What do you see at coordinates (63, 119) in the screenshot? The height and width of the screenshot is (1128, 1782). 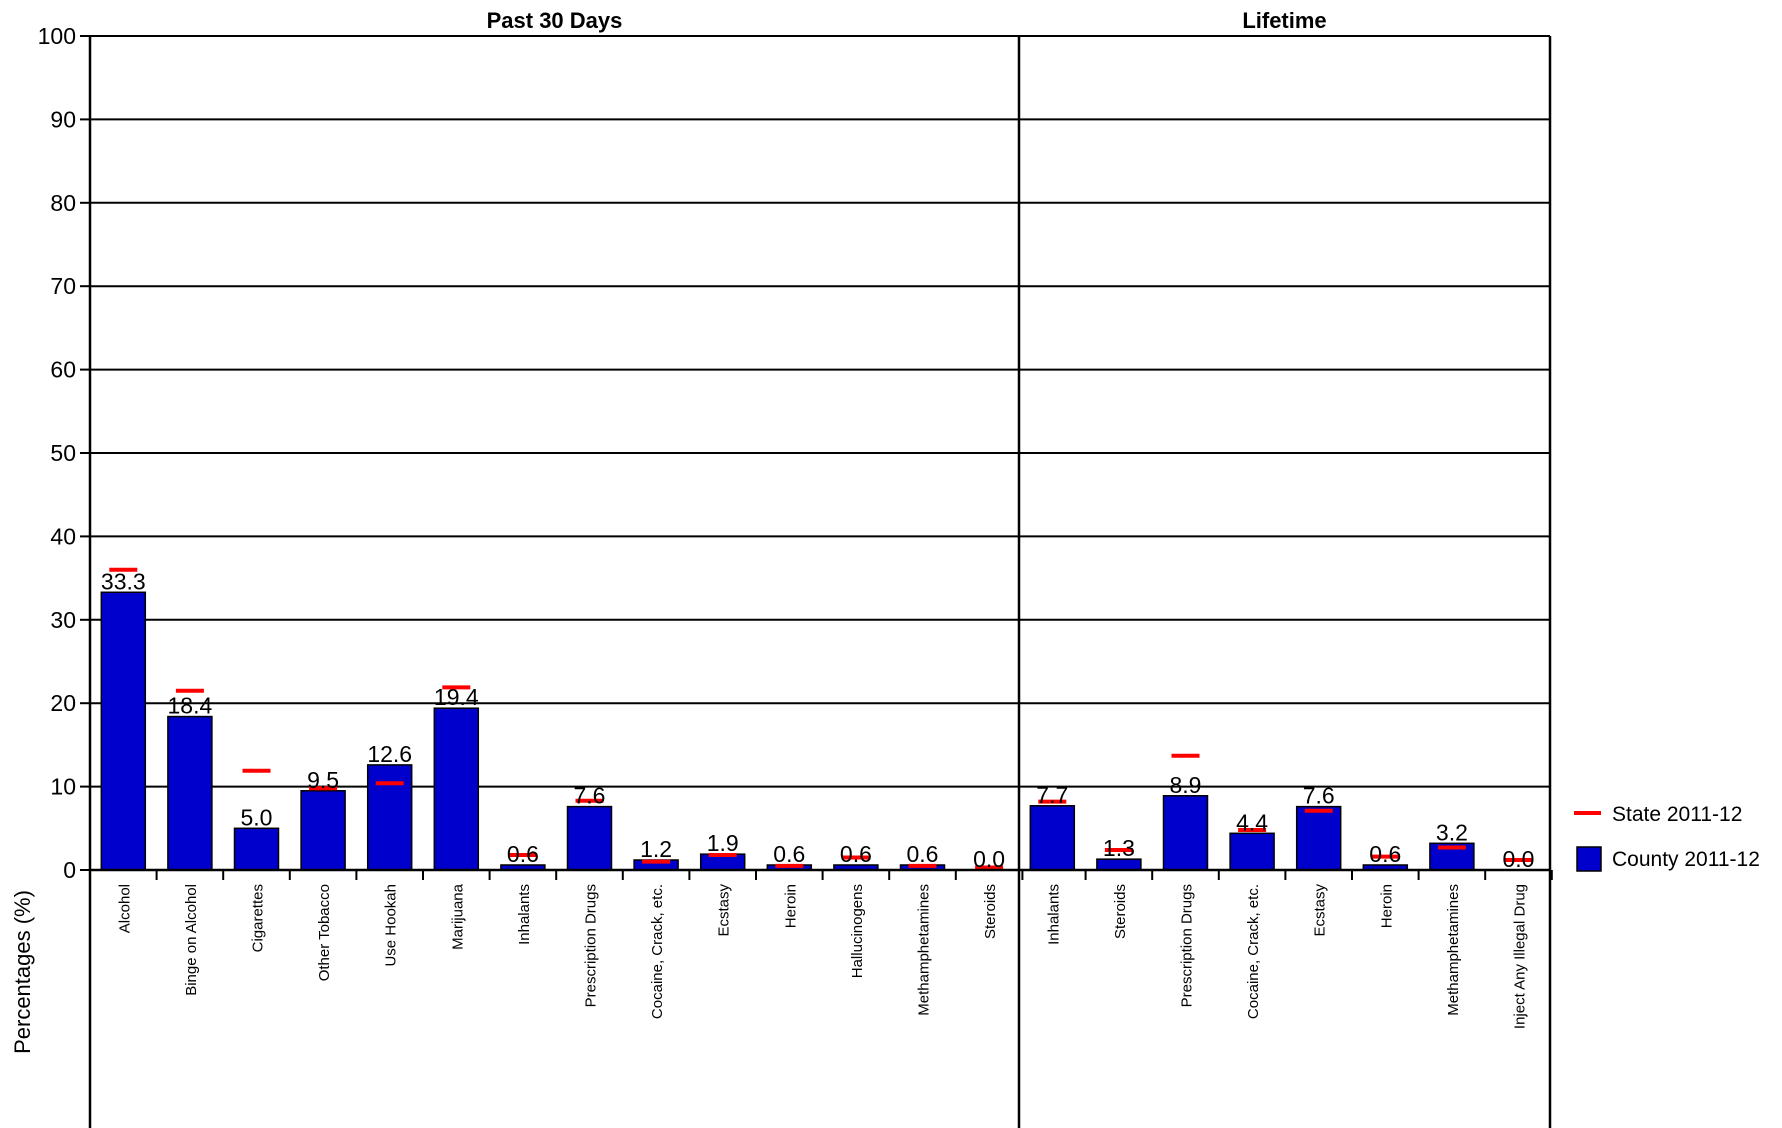 I see `y-tick-label: 90` at bounding box center [63, 119].